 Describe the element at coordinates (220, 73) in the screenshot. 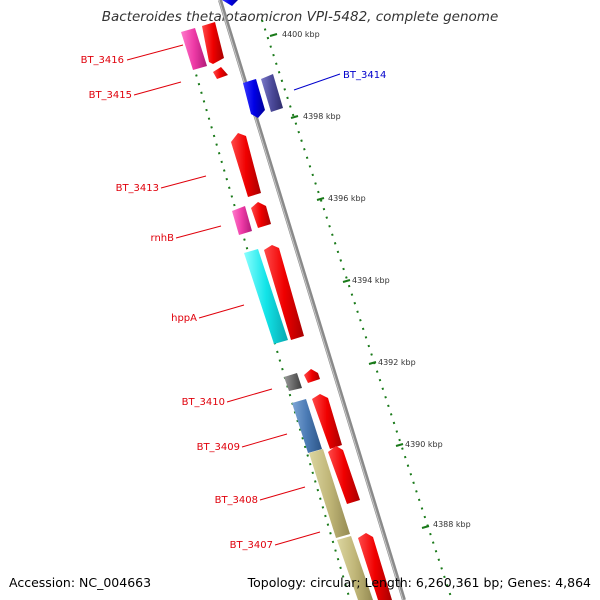

I see `gene-arrow-bt3415` at that location.